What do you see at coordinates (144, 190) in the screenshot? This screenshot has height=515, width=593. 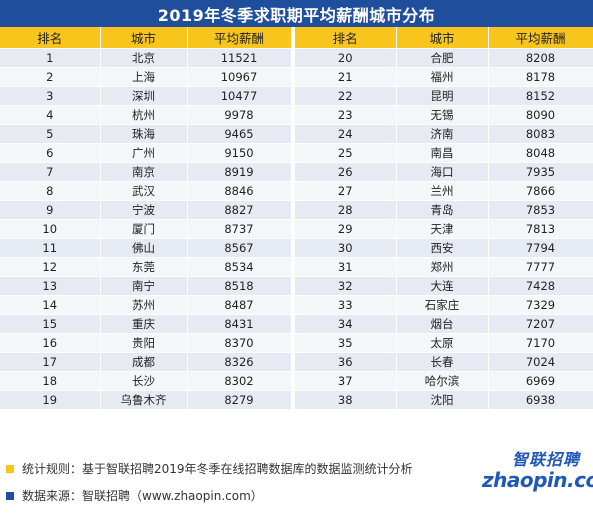 I see `city-cell: 武汉` at bounding box center [144, 190].